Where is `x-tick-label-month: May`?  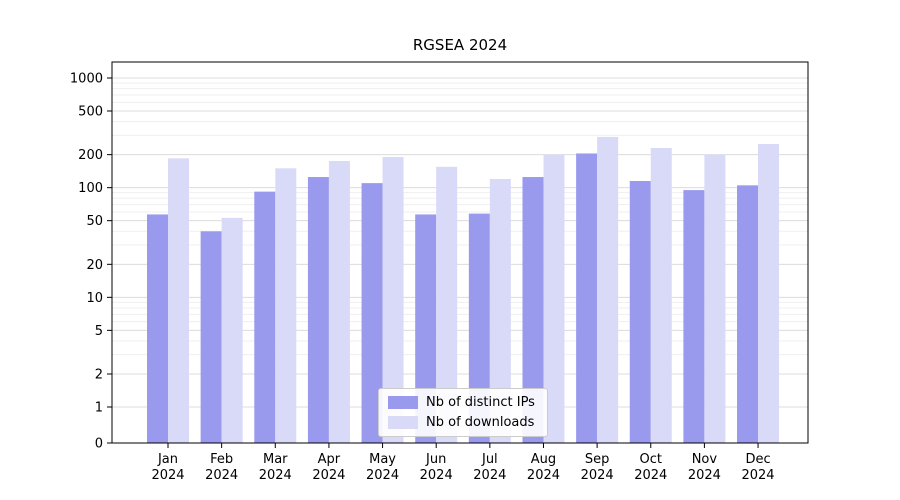 x-tick-label-month: May is located at coordinates (382, 459).